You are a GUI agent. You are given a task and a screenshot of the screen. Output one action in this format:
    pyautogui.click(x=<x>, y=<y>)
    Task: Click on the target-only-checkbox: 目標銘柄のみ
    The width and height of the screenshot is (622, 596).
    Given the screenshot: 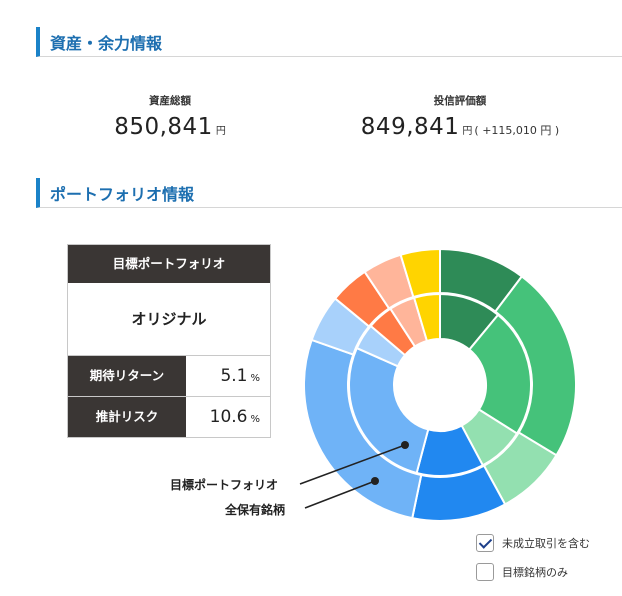 What is the action you would take?
    pyautogui.click(x=522, y=572)
    